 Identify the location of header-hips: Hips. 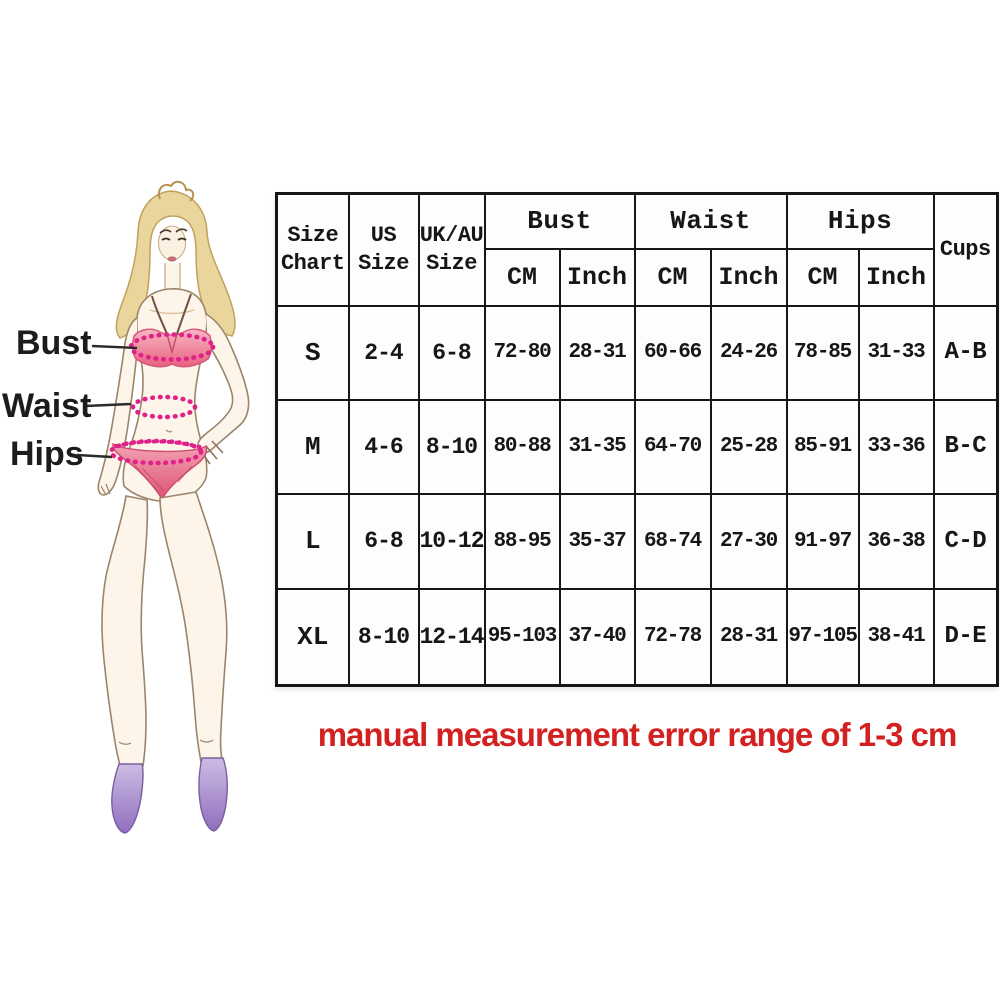
(860, 221).